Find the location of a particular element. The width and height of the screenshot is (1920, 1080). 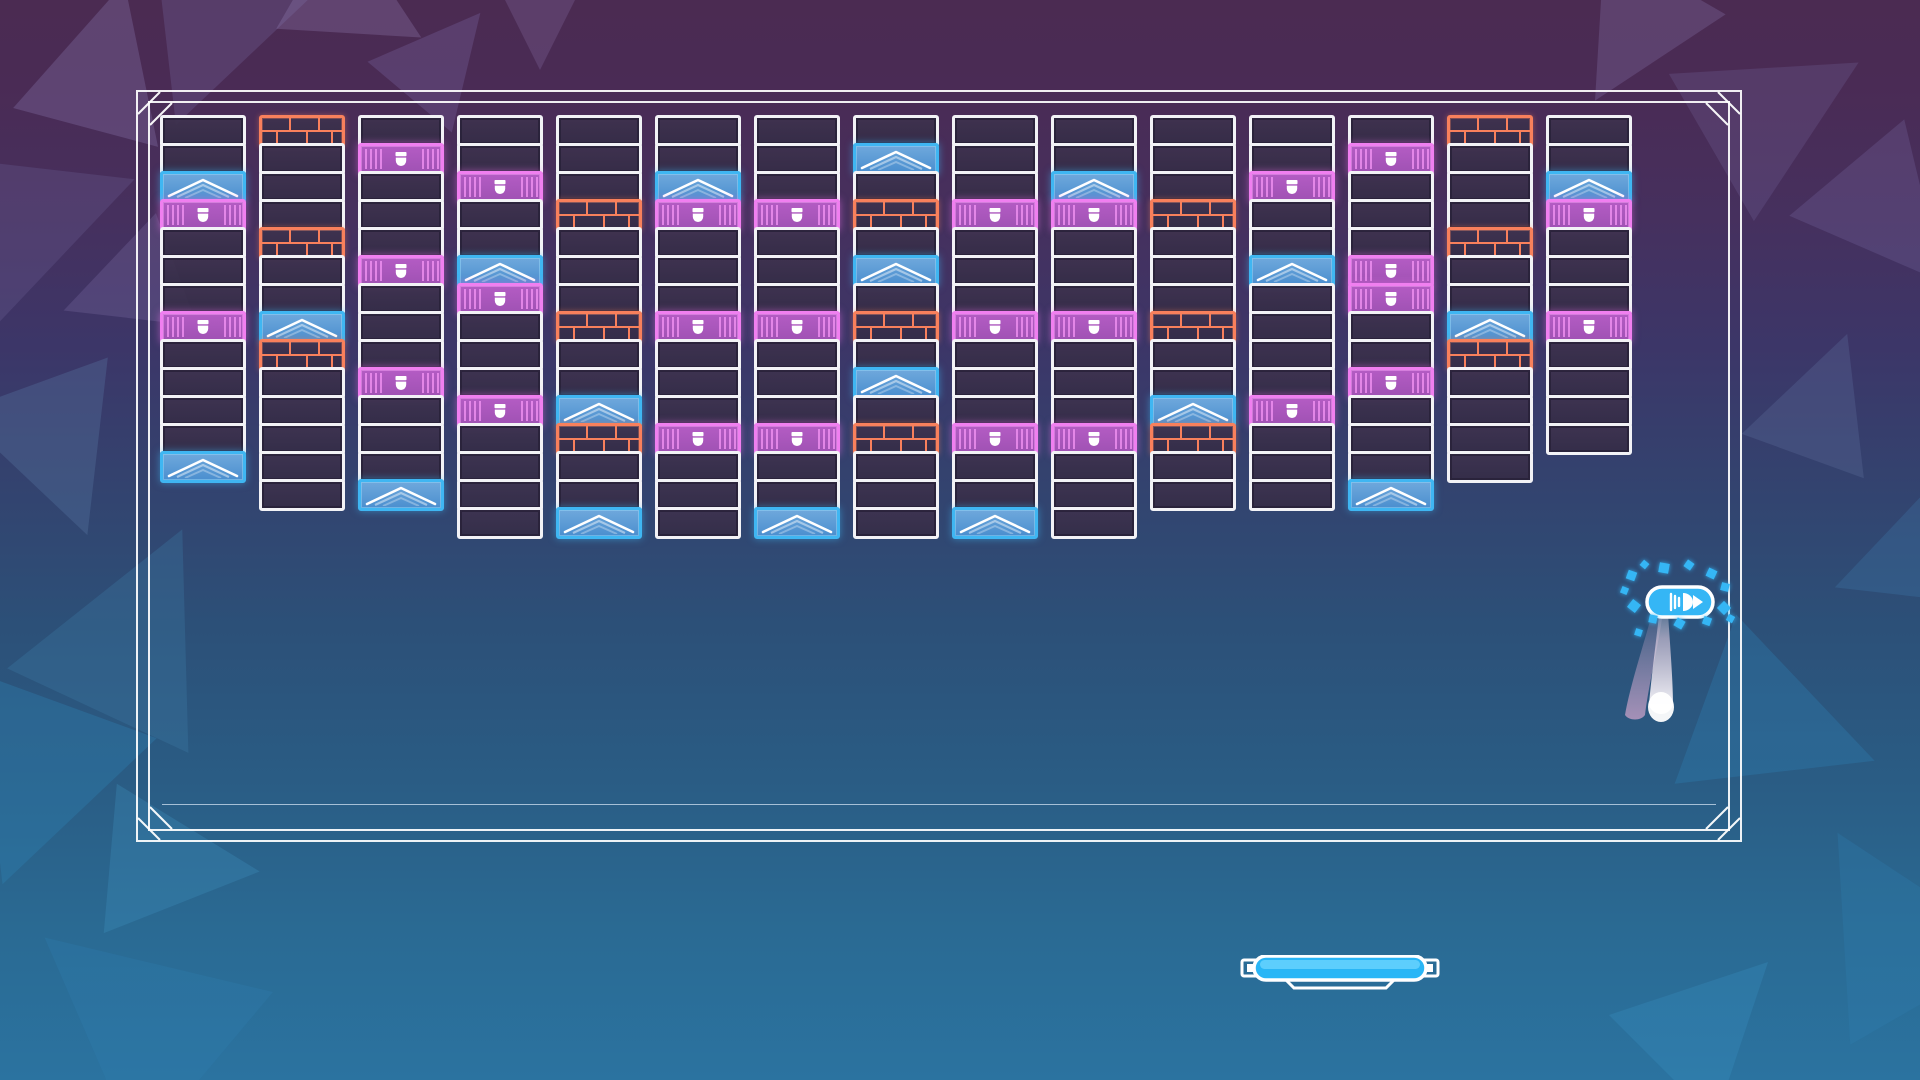

rocket-ball is located at coordinates (1680, 602).